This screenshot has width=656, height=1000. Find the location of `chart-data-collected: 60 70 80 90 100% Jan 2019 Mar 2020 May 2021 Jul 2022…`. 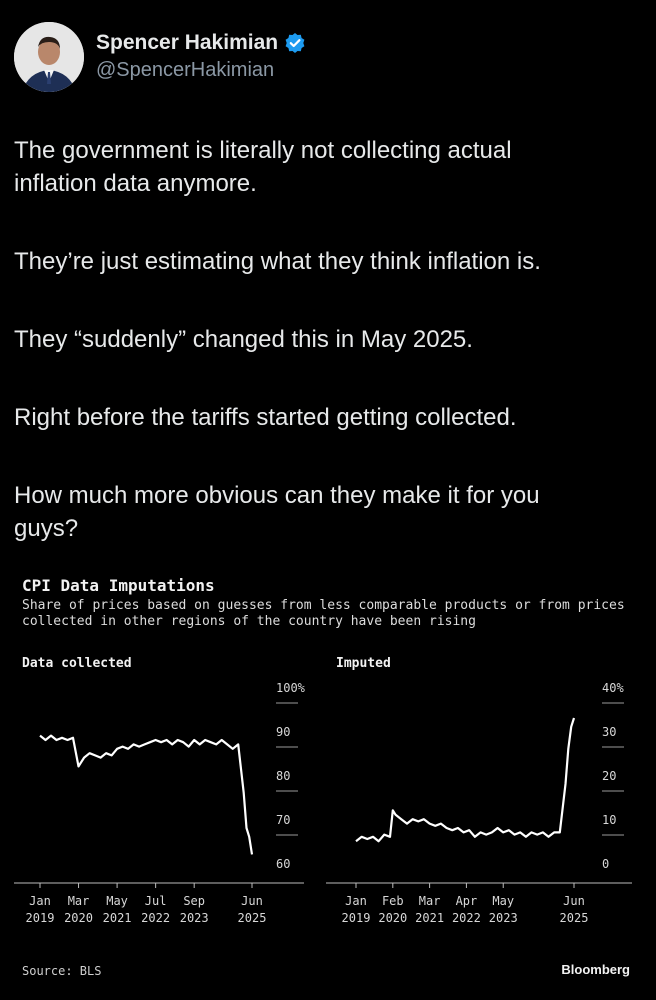

chart-data-collected: 60 70 80 90 100% Jan 2019 Mar 2020 May 2021 Jul 2022… is located at coordinates (160, 803).